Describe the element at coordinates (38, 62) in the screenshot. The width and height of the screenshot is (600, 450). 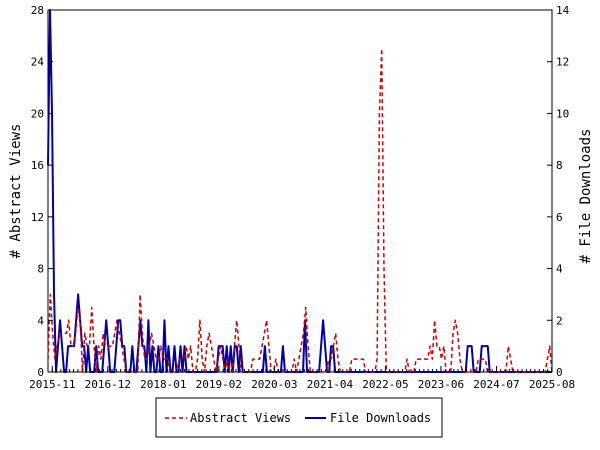
I see `y-left-tick-label: 24` at that location.